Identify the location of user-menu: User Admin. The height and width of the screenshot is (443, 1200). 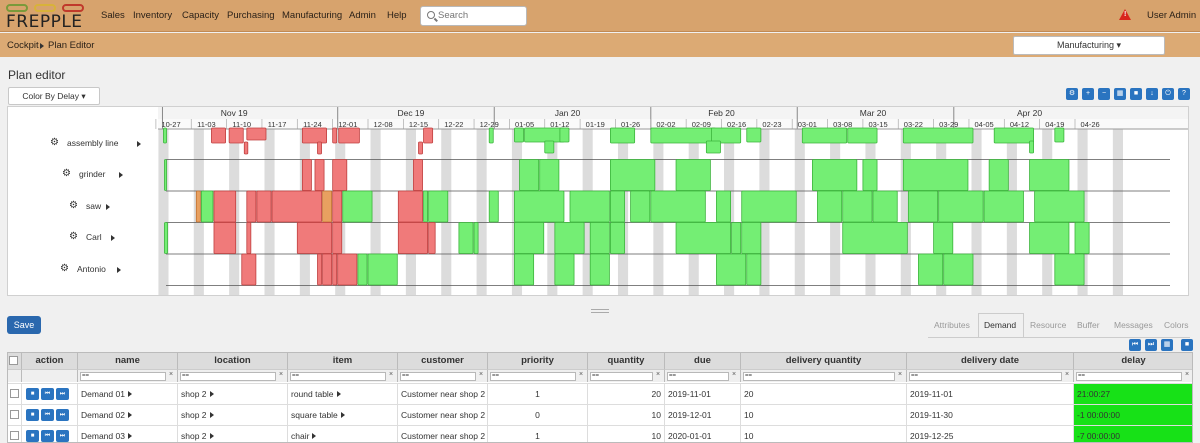
(1172, 15).